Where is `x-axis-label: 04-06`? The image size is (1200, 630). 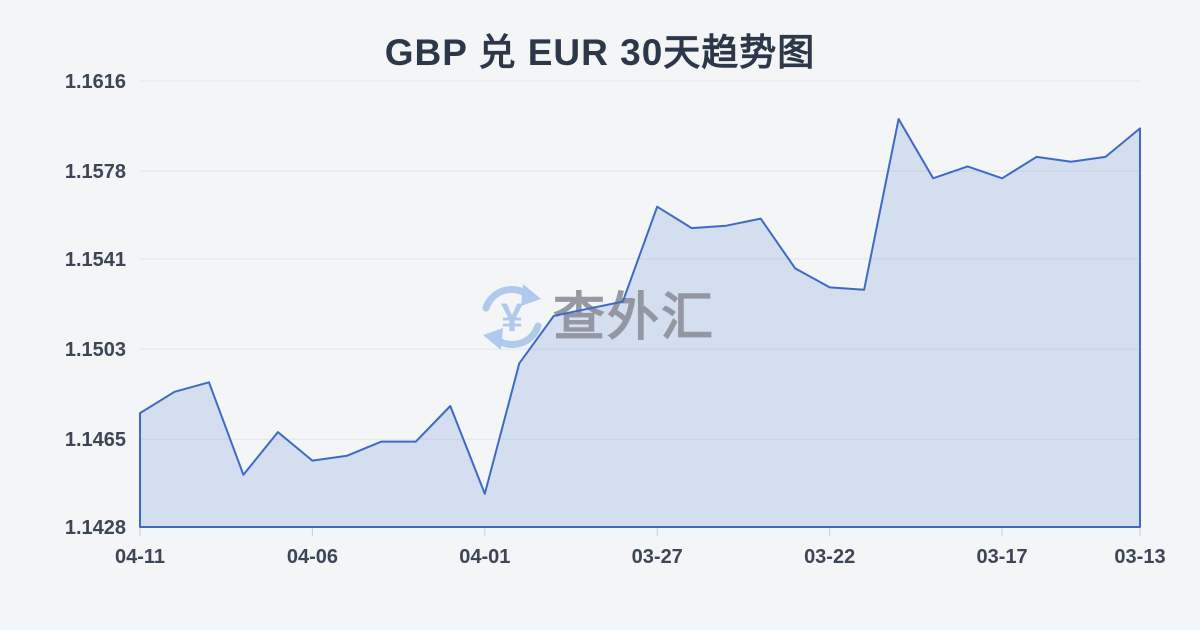
x-axis-label: 04-06 is located at coordinates (312, 557).